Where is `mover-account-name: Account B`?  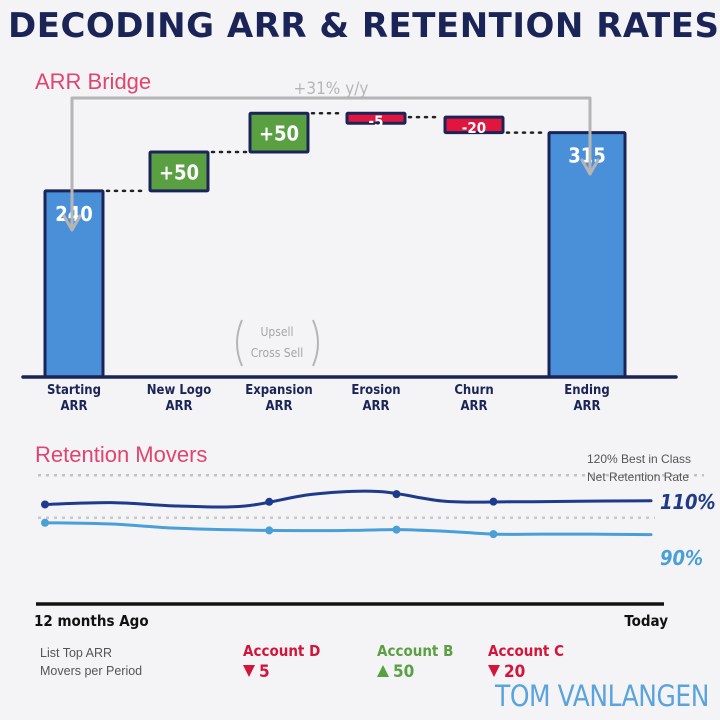
mover-account-name: Account B is located at coordinates (415, 651).